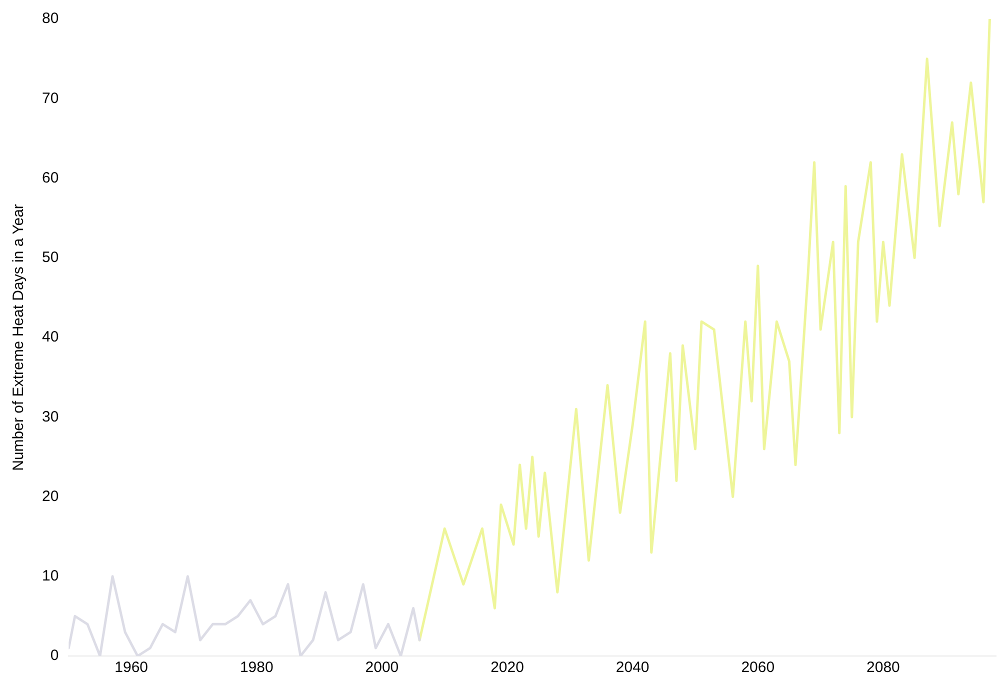 The width and height of the screenshot is (1000, 684). Describe the element at coordinates (50, 19) in the screenshot. I see `y-tick-label: 80` at that location.